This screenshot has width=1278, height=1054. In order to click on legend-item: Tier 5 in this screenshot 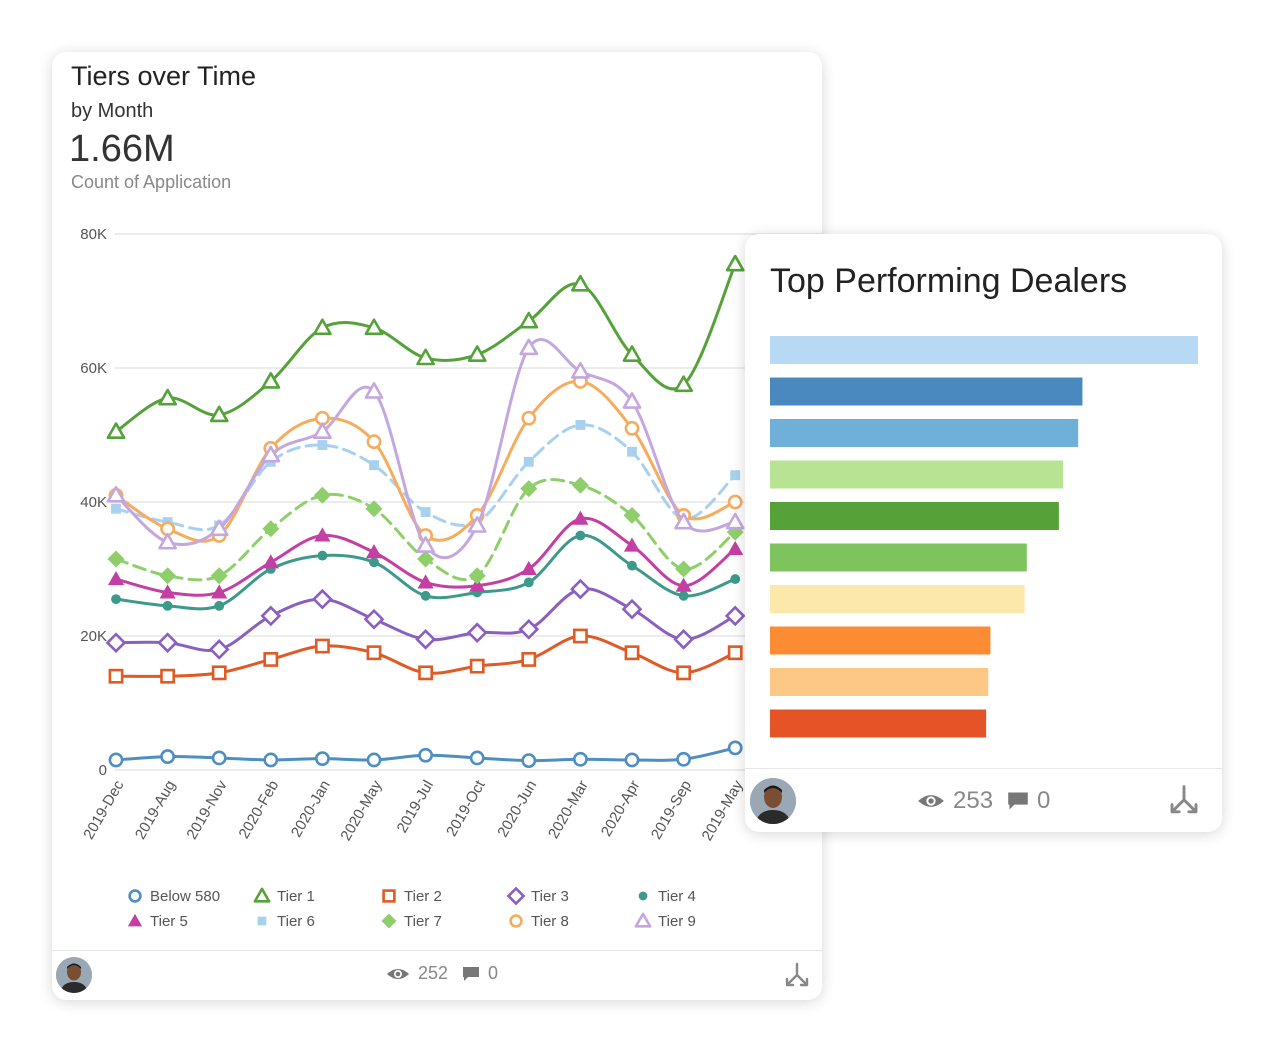, I will do `click(156, 921)`.